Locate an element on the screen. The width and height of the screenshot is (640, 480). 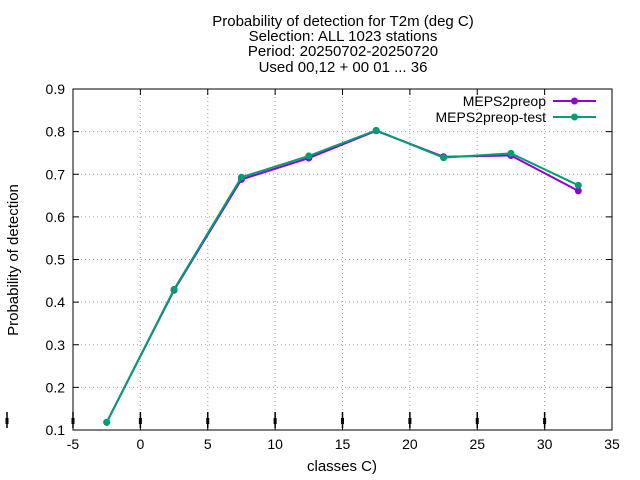
y-tick-label: 0.7 is located at coordinates (56, 174).